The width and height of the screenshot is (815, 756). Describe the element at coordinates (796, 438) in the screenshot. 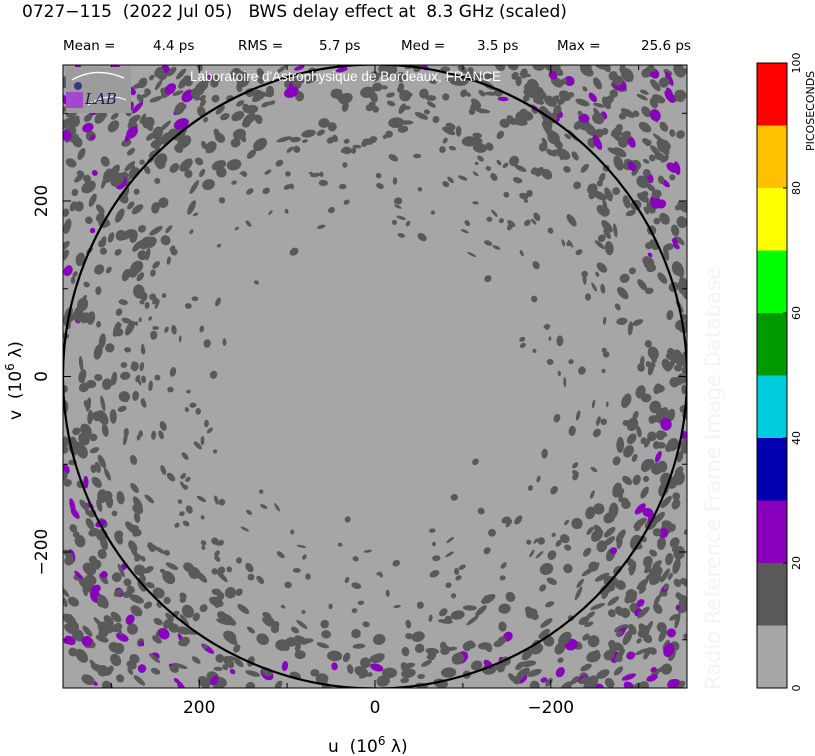

I see `colorbar-tick-label: 40` at that location.